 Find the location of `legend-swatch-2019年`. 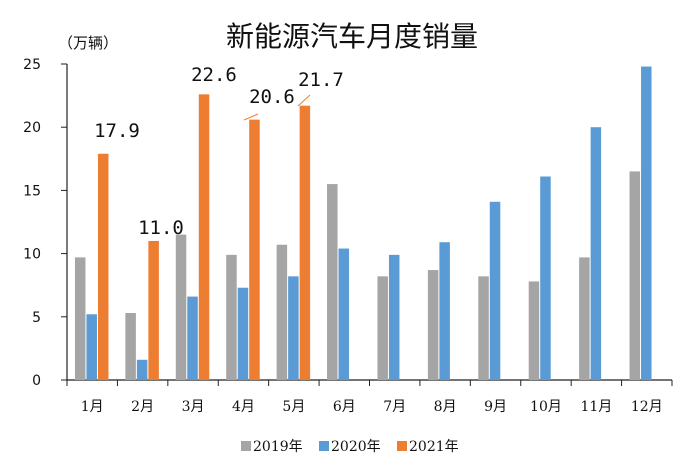

legend-swatch-2019年 is located at coordinates (246, 446).